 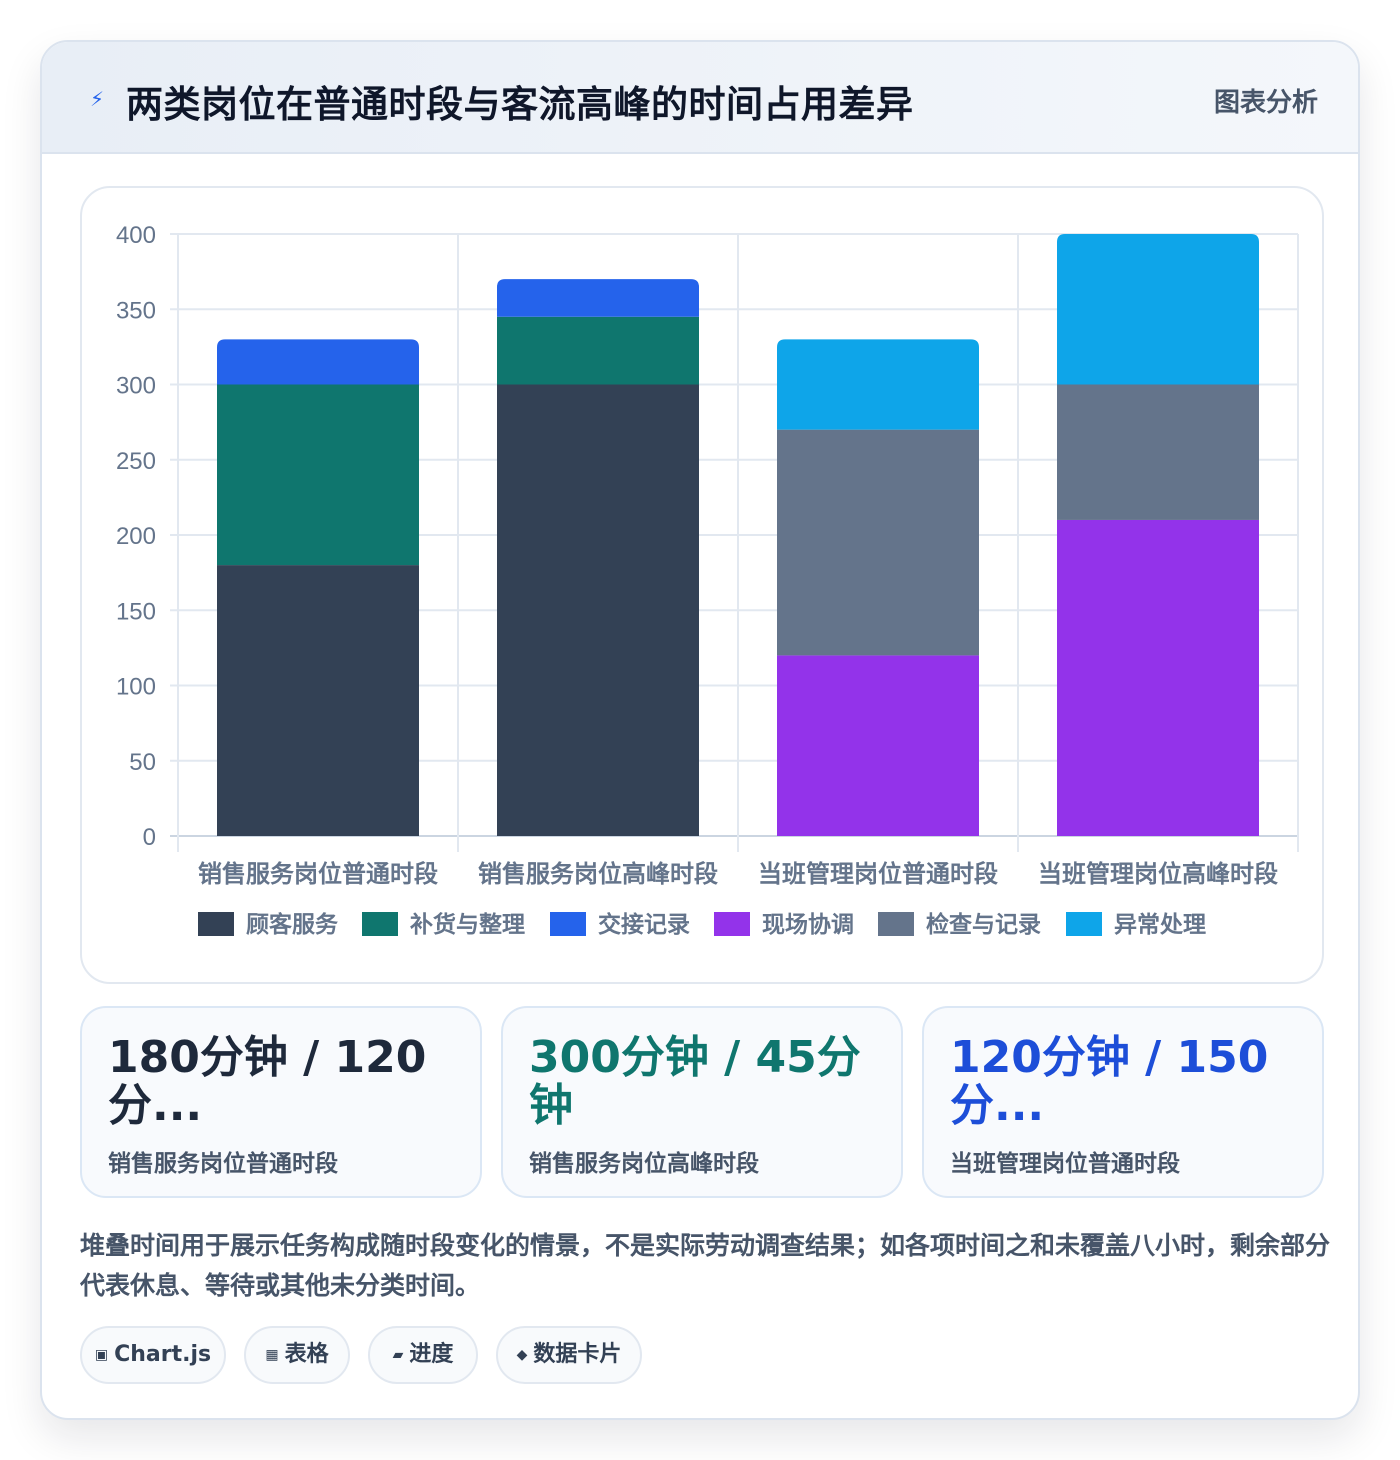 What do you see at coordinates (292, 924) in the screenshot?
I see `legend-label: 顾客服务` at bounding box center [292, 924].